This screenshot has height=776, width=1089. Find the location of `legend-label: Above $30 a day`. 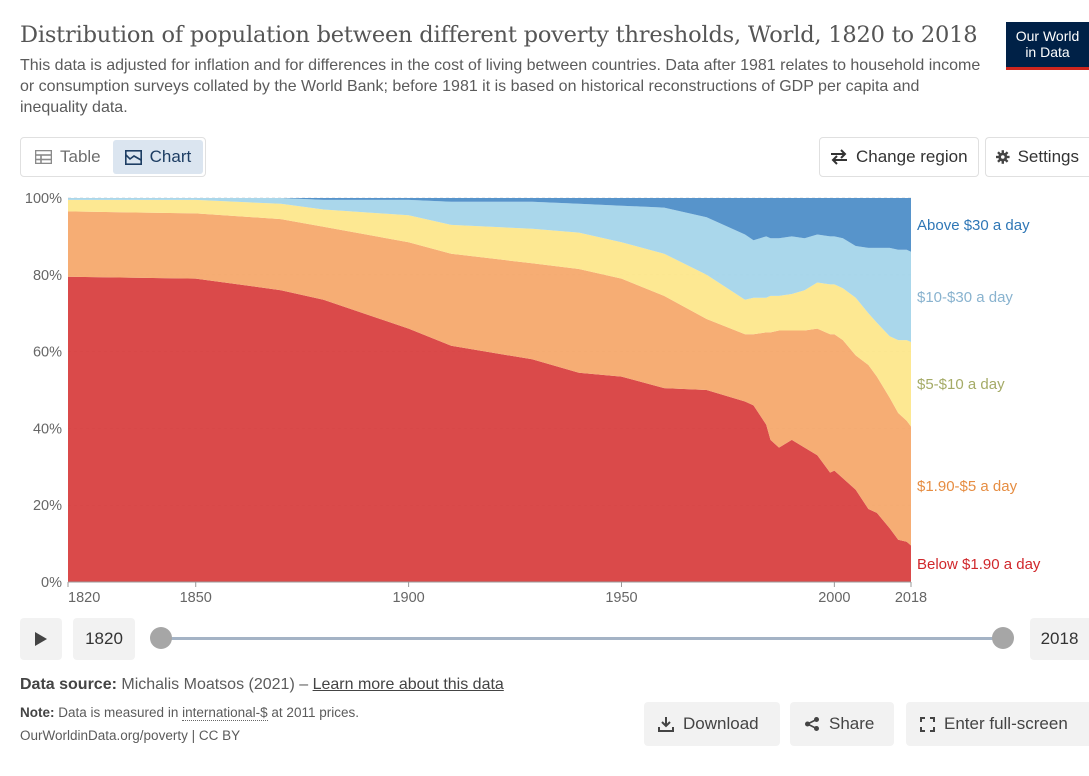

legend-label: Above $30 a day is located at coordinates (973, 225).